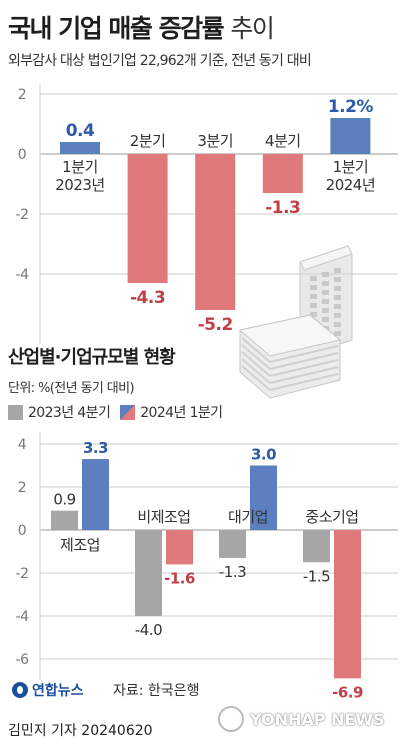  I want to click on legend-swatch-current, so click(128, 412).